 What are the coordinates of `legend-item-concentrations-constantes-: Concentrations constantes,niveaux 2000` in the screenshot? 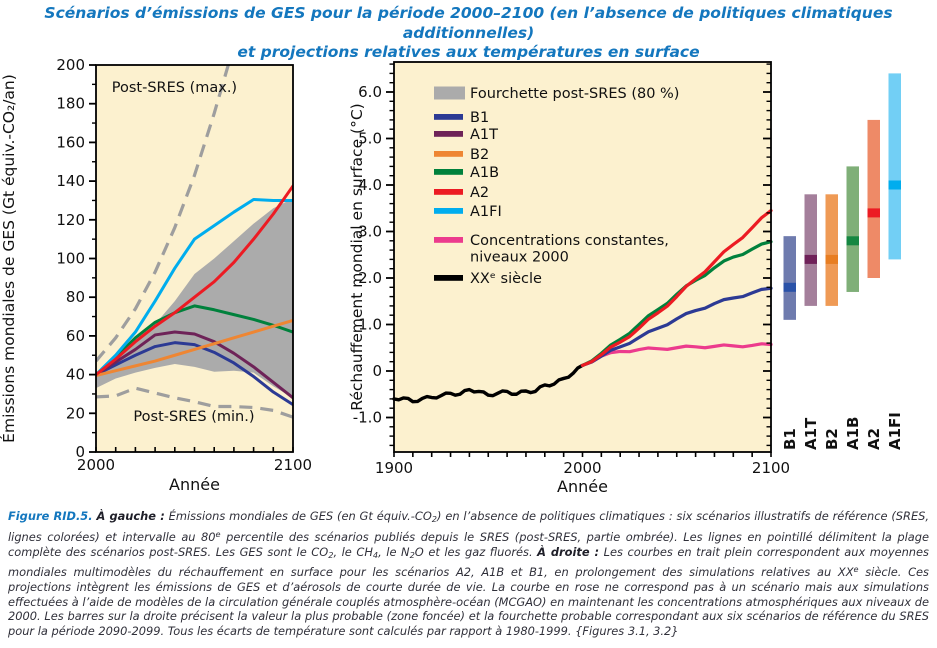 It's located at (551, 249).